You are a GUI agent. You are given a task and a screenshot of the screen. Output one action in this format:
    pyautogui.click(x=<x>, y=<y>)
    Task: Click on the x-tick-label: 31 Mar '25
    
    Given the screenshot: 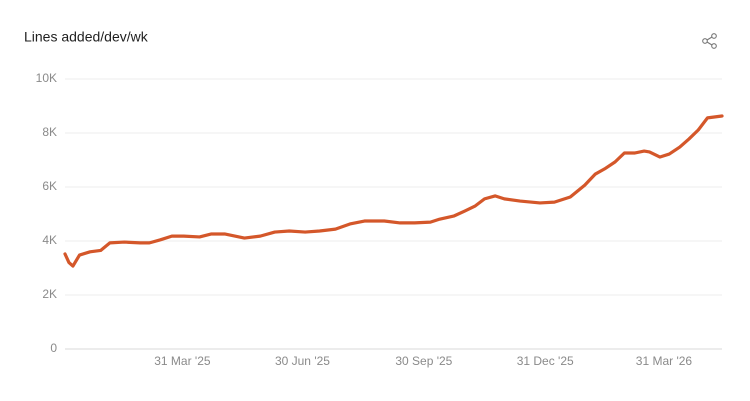 What is the action you would take?
    pyautogui.click(x=182, y=361)
    